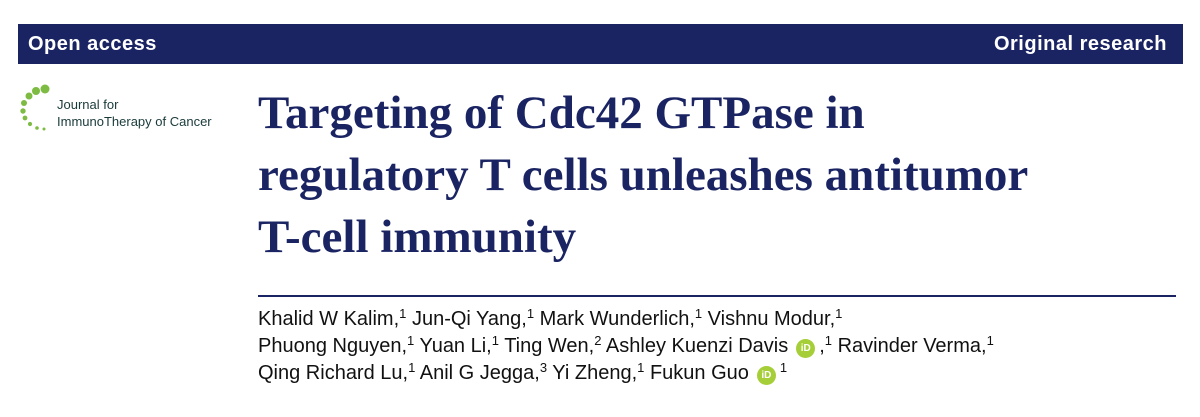  What do you see at coordinates (600, 44) in the screenshot?
I see `header-bar: Open access Original research` at bounding box center [600, 44].